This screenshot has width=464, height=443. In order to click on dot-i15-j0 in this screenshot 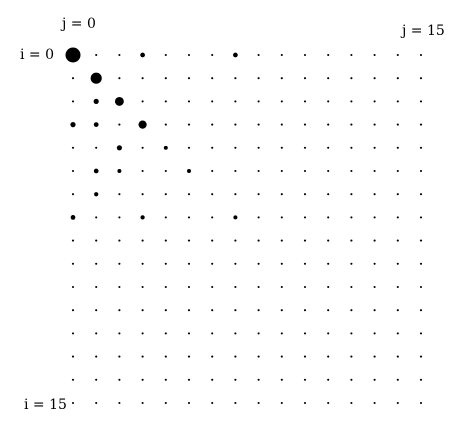, I will do `click(73, 403)`.